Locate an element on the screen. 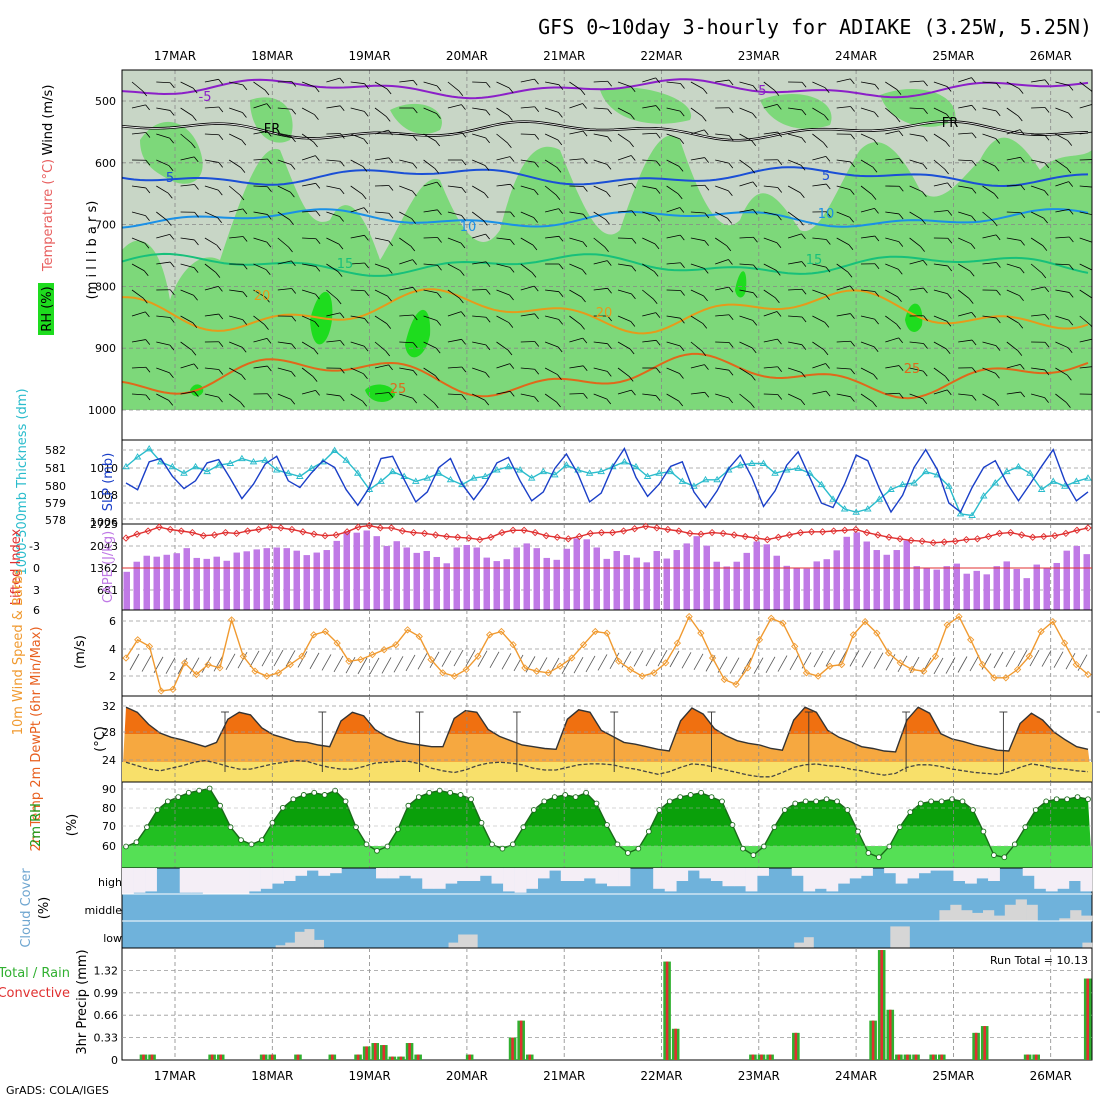 The image size is (1100, 1100). bottom-date-label: 19MAR is located at coordinates (370, 1076).